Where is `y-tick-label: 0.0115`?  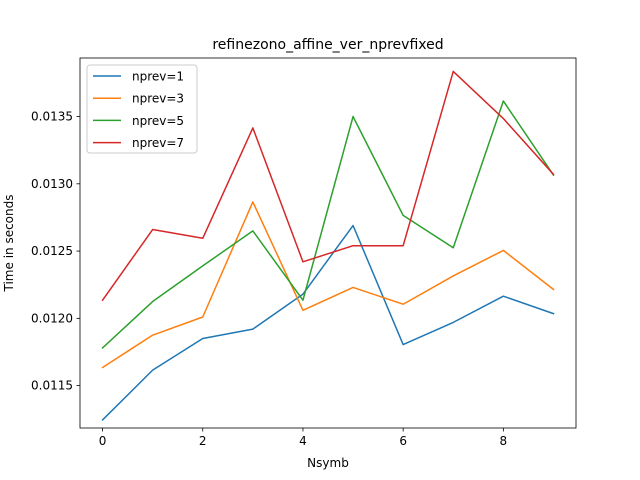
y-tick-label: 0.0115 is located at coordinates (52, 386).